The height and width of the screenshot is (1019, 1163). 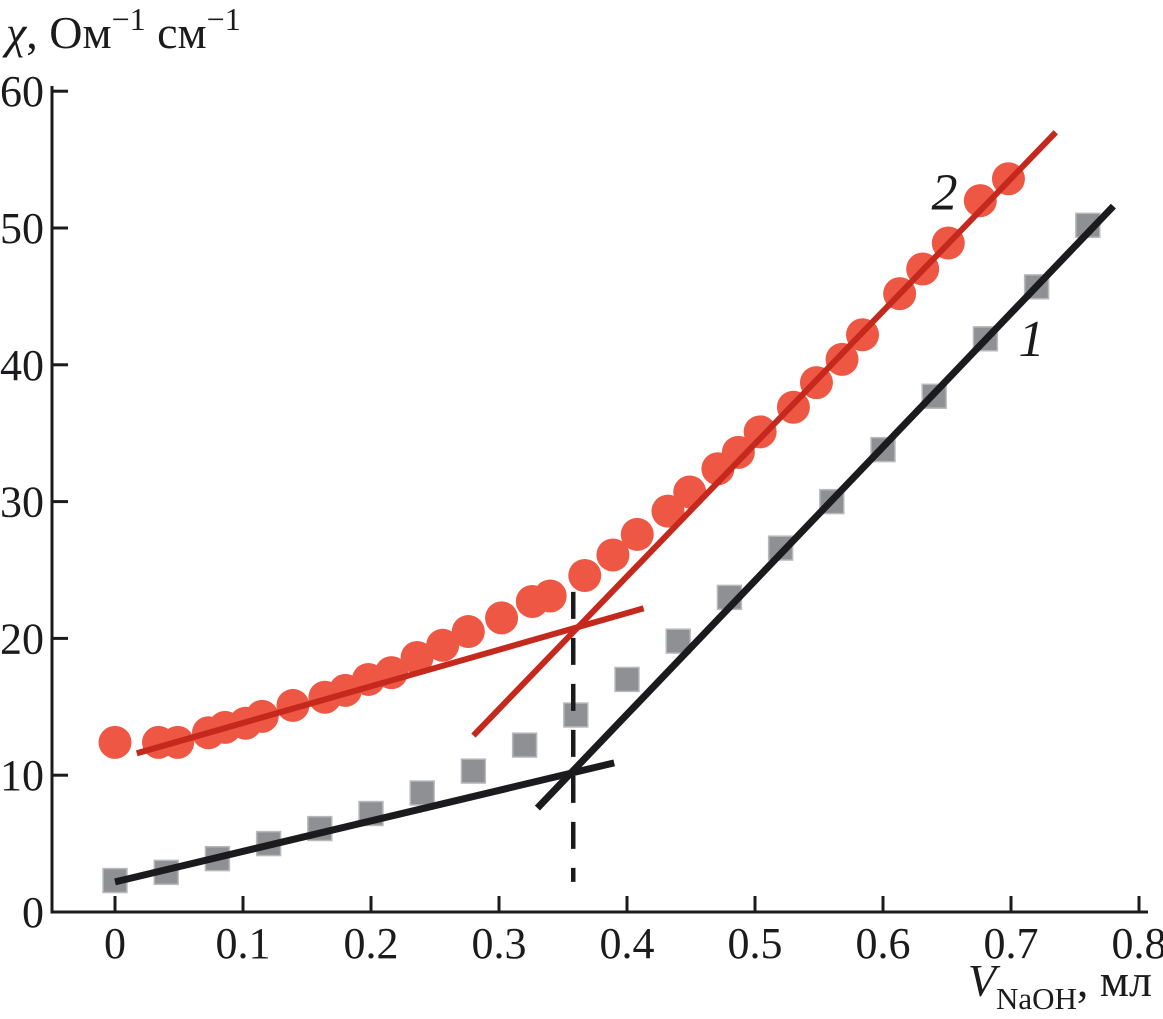 What do you see at coordinates (22, 365) in the screenshot?
I see `y-tick-label: 40` at bounding box center [22, 365].